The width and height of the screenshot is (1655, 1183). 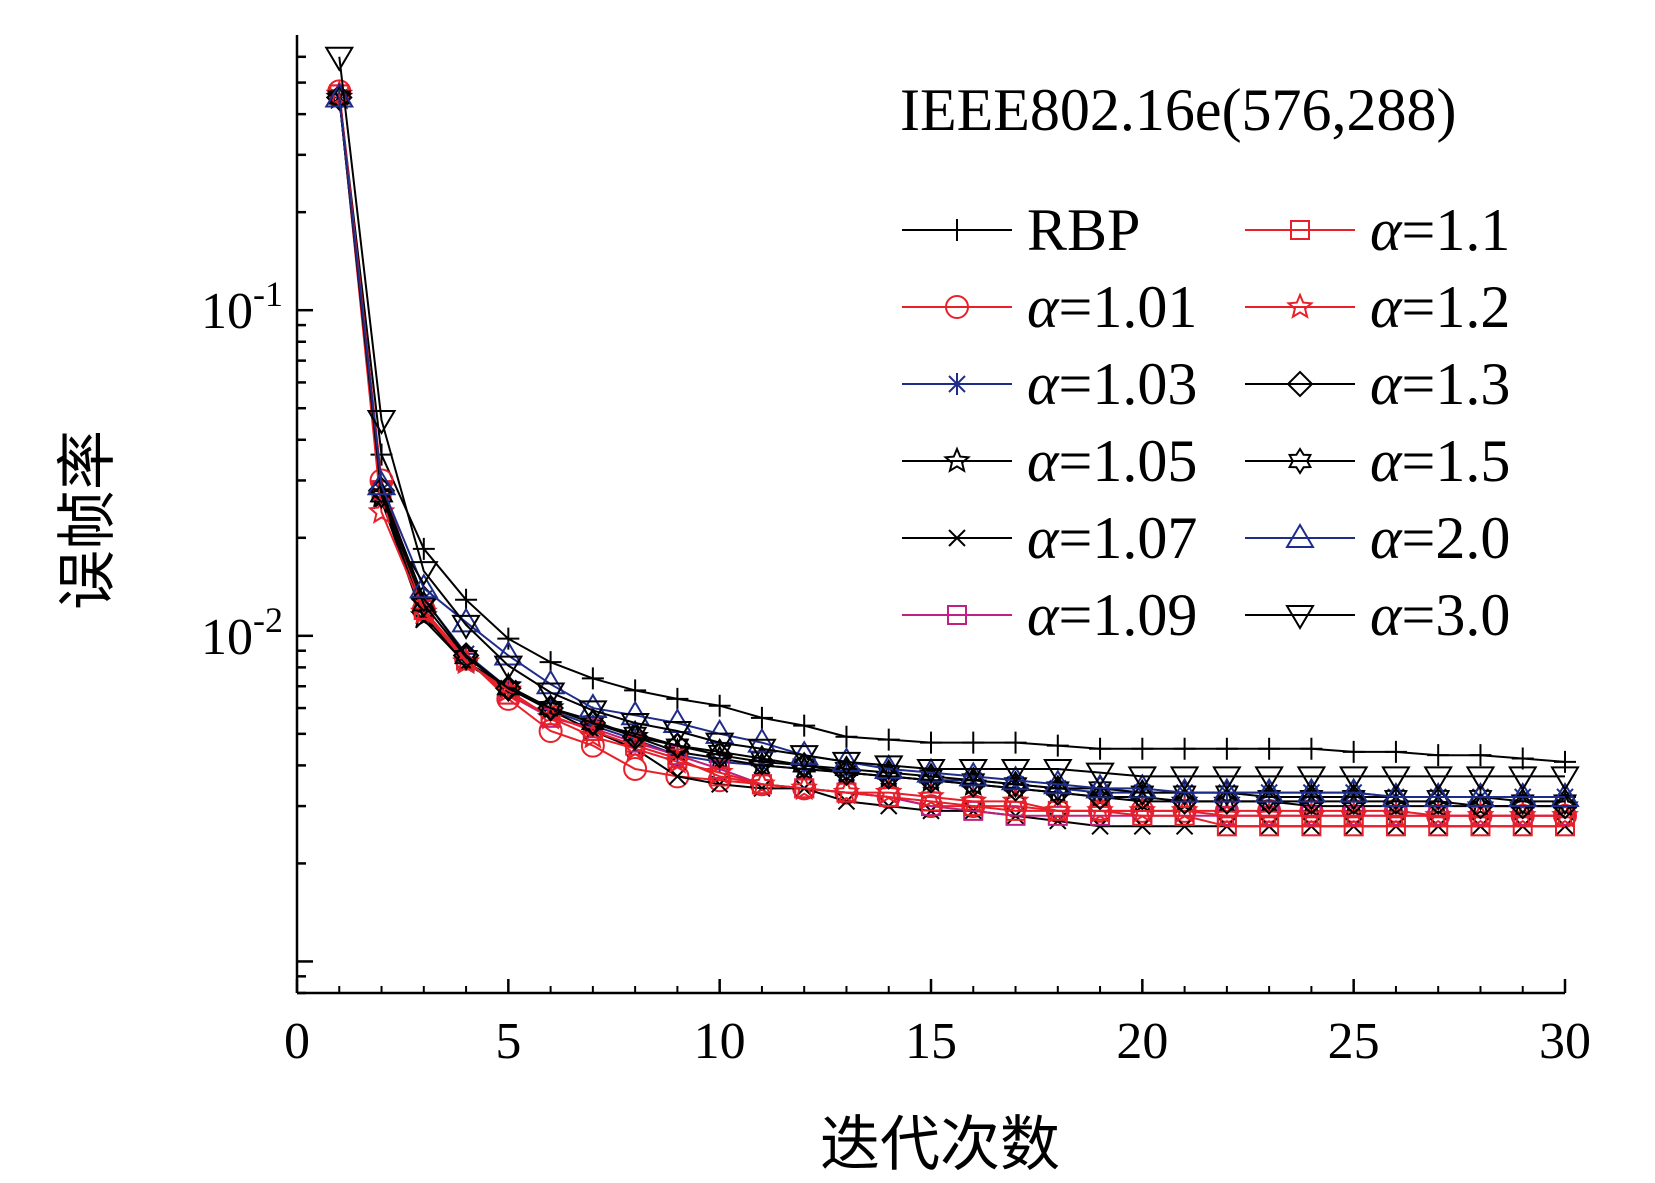 I want to click on legend-item: α=1.09, so click(x=1049, y=615).